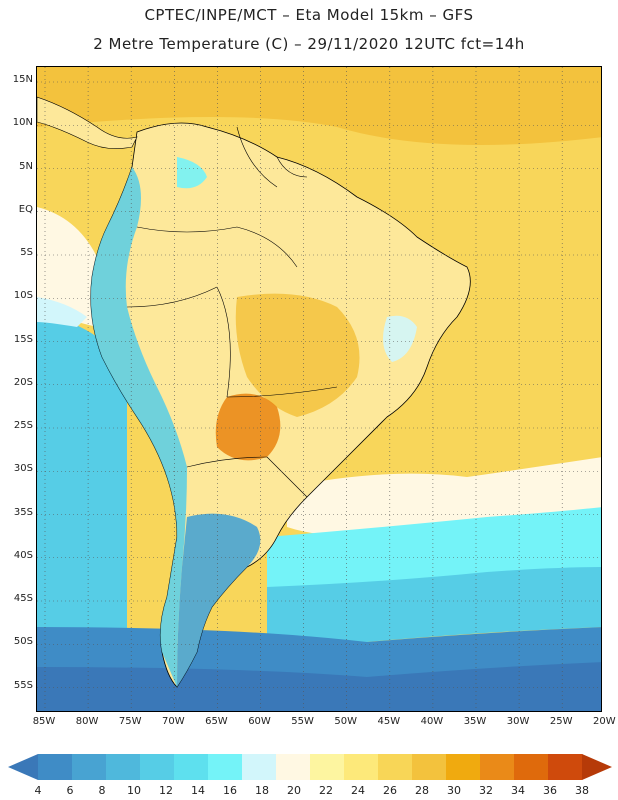 Image resolution: width=618 pixels, height=800 pixels. What do you see at coordinates (434, 606) in the screenshot?
I see `atlantic-colder-band` at bounding box center [434, 606].